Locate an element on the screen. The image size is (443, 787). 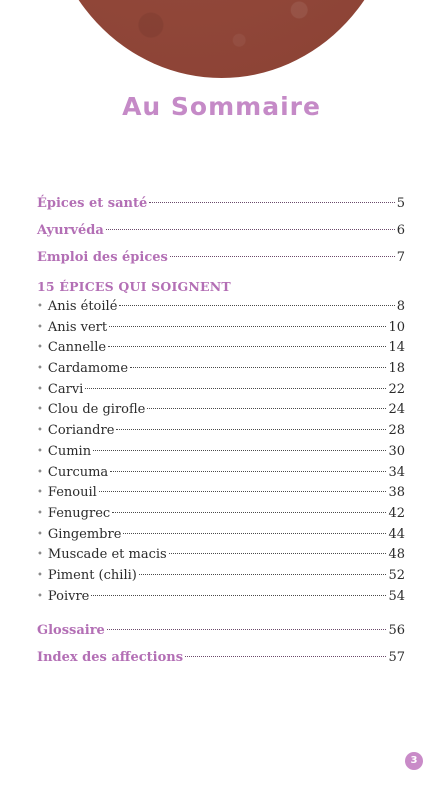
spice-entry: • Poivre 54 is located at coordinates (221, 599).